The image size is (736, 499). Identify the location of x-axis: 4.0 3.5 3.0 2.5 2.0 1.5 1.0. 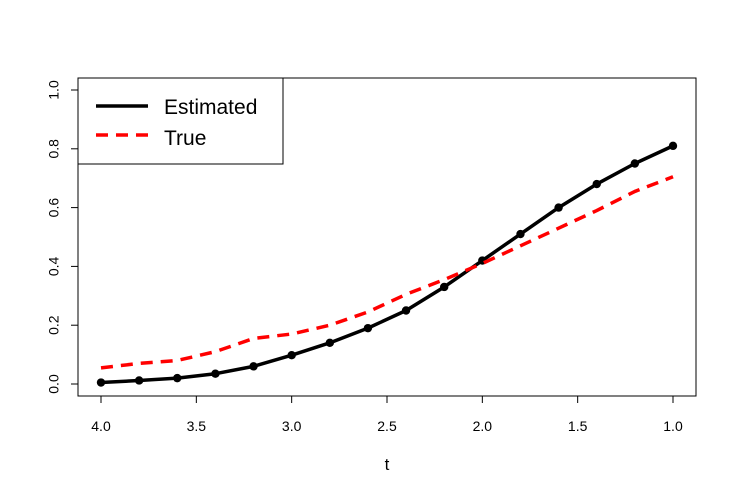
(387, 414).